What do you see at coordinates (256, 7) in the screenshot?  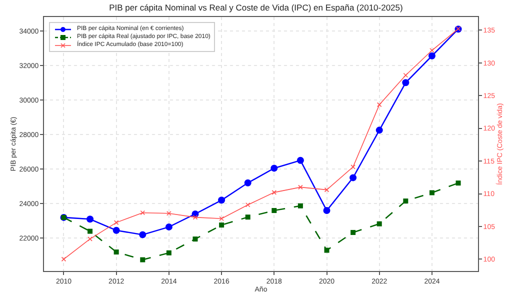 I see `chart-title: PIB per cápita Nominal vs Real y Coste de Vida (IPC) en España (2010-2025)` at bounding box center [256, 7].